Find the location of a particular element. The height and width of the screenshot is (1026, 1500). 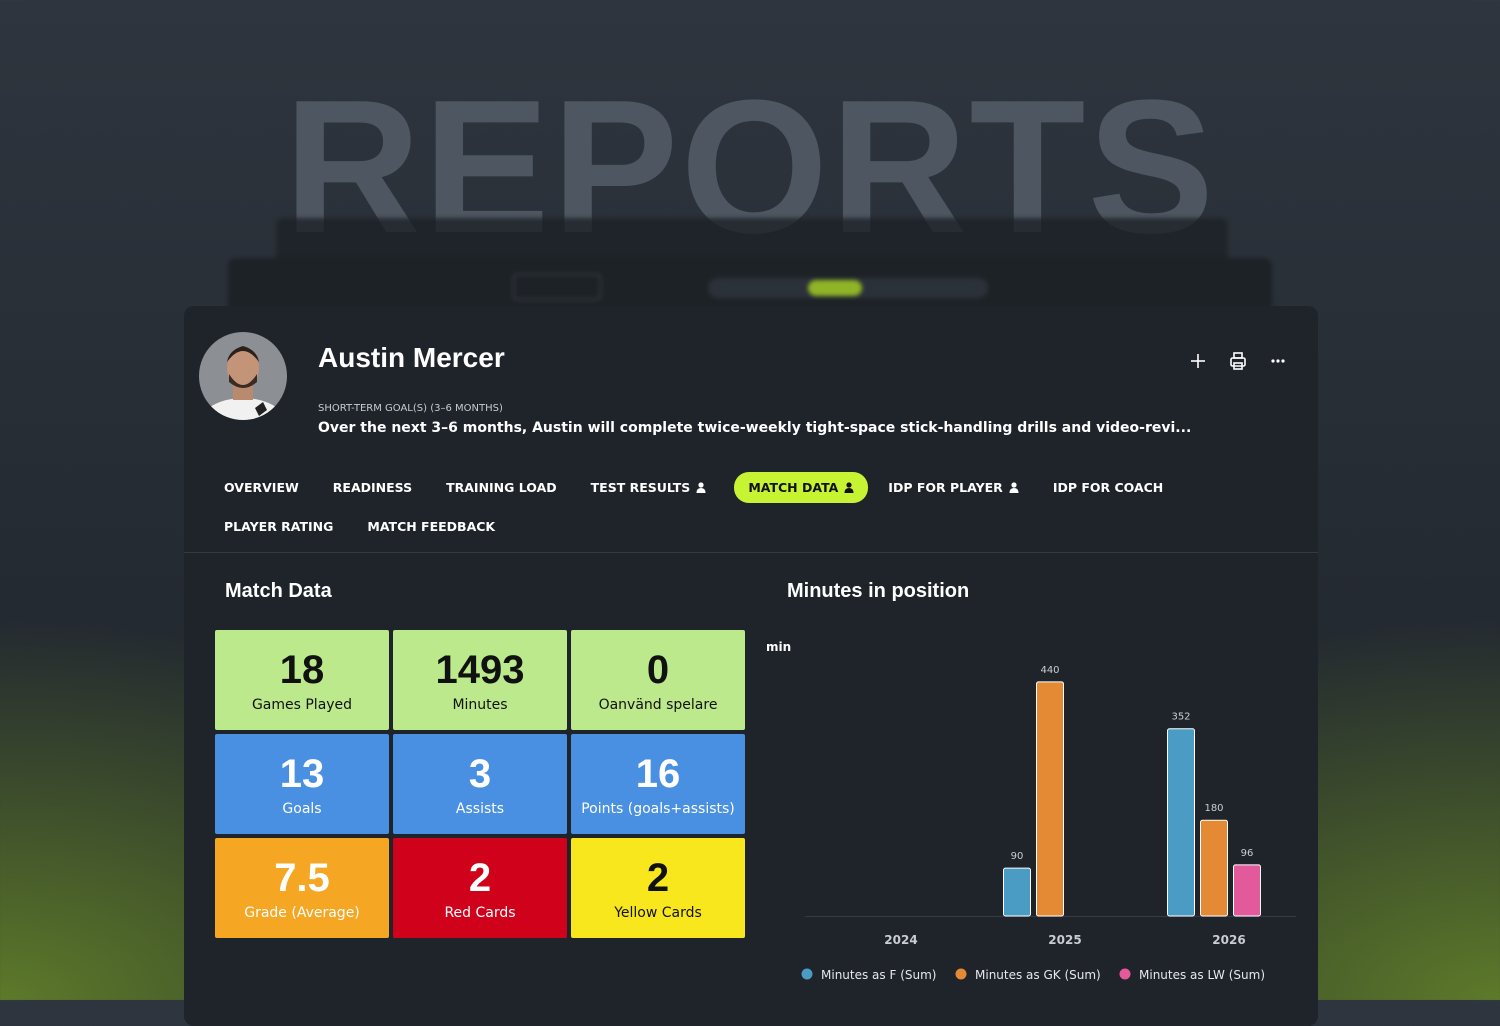

stat-label: Yellow Cards is located at coordinates (658, 913).